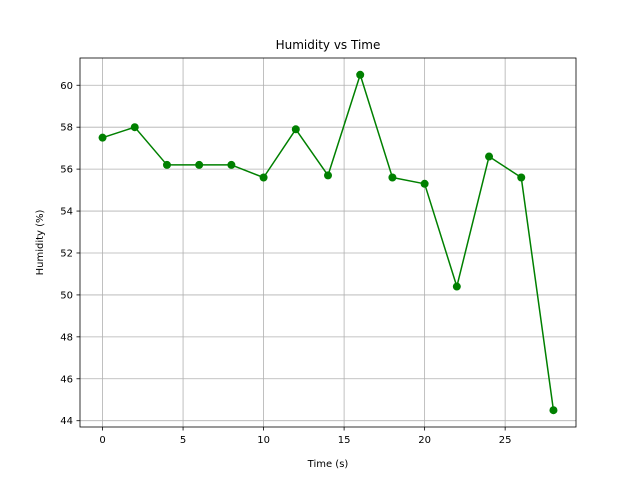 This screenshot has height=480, width=640. What do you see at coordinates (66, 421) in the screenshot?
I see `y-tick-label: 44` at bounding box center [66, 421].